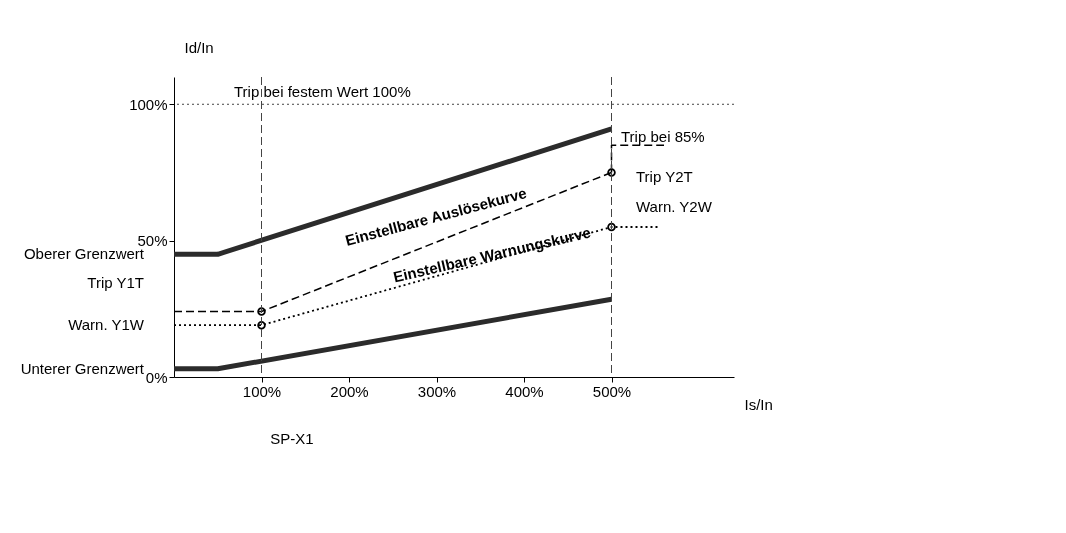 The height and width of the screenshot is (533, 1066). I want to click on text: Trip Y1T, so click(115, 282).